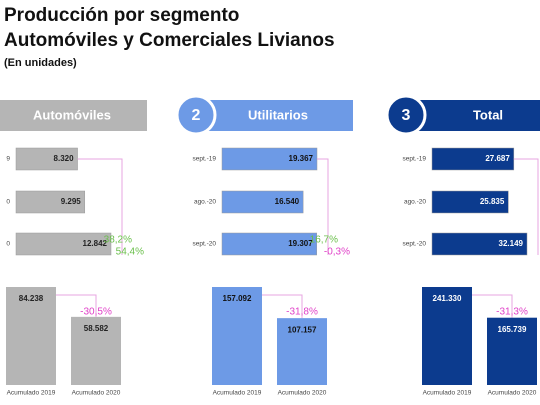 The width and height of the screenshot is (540, 405). Describe the element at coordinates (511, 243) in the screenshot. I see `row-value: 32.149` at that location.